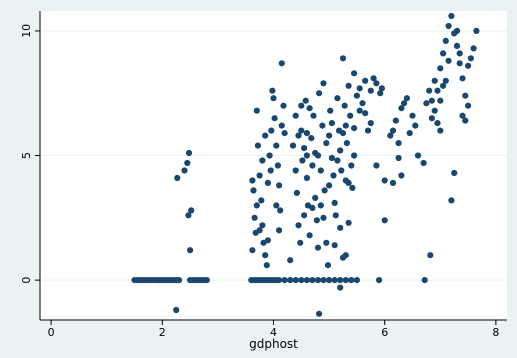  I want to click on x-axis-label: gdphost, so click(273, 344).